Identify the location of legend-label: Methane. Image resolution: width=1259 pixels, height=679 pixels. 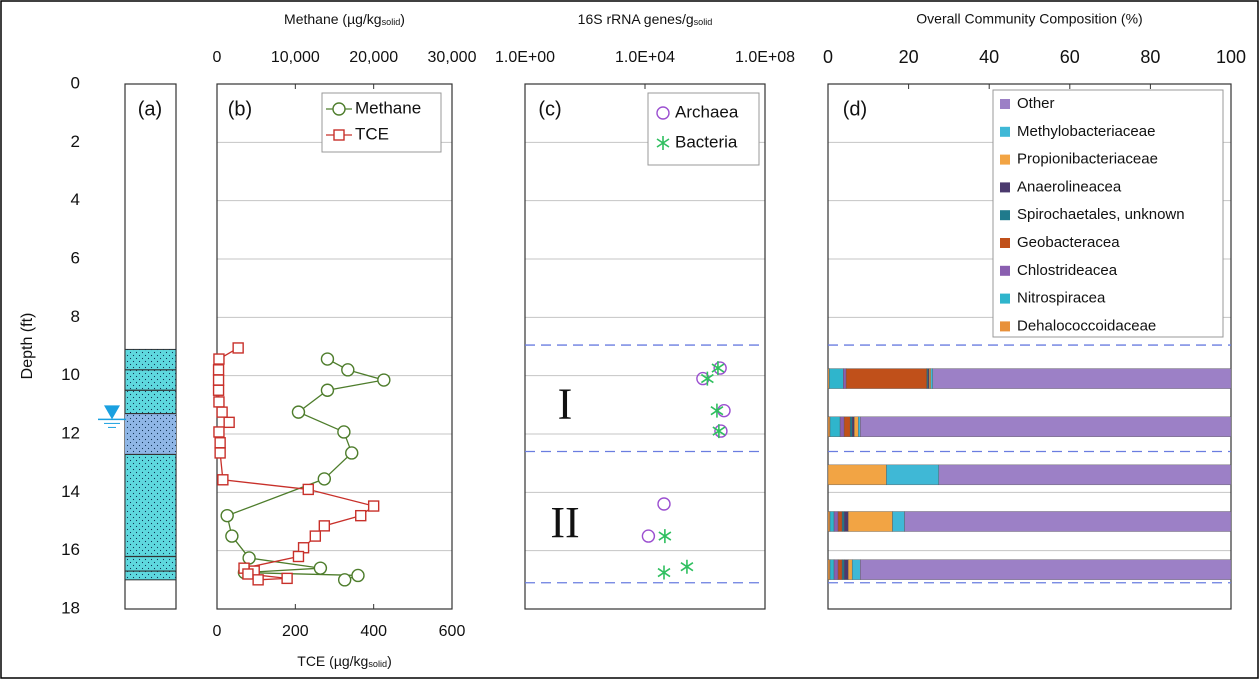
(388, 107).